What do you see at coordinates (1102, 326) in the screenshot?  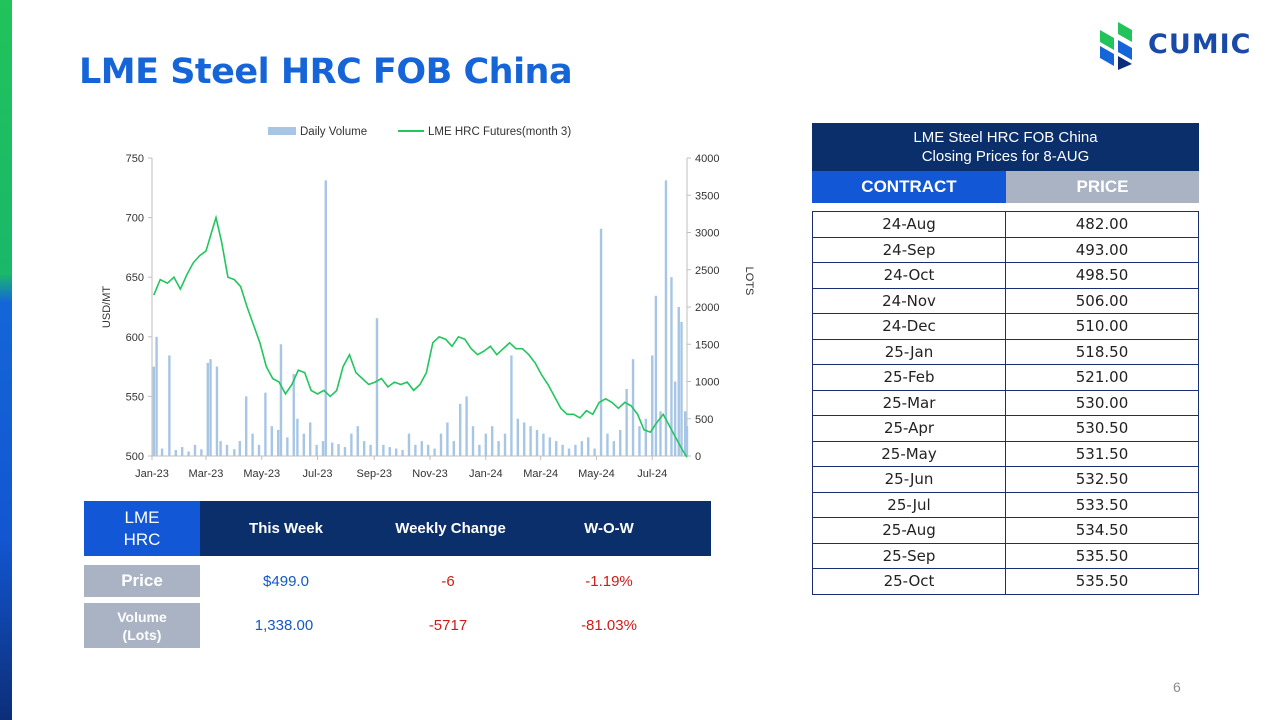 I see `price-cell: 510.00` at bounding box center [1102, 326].